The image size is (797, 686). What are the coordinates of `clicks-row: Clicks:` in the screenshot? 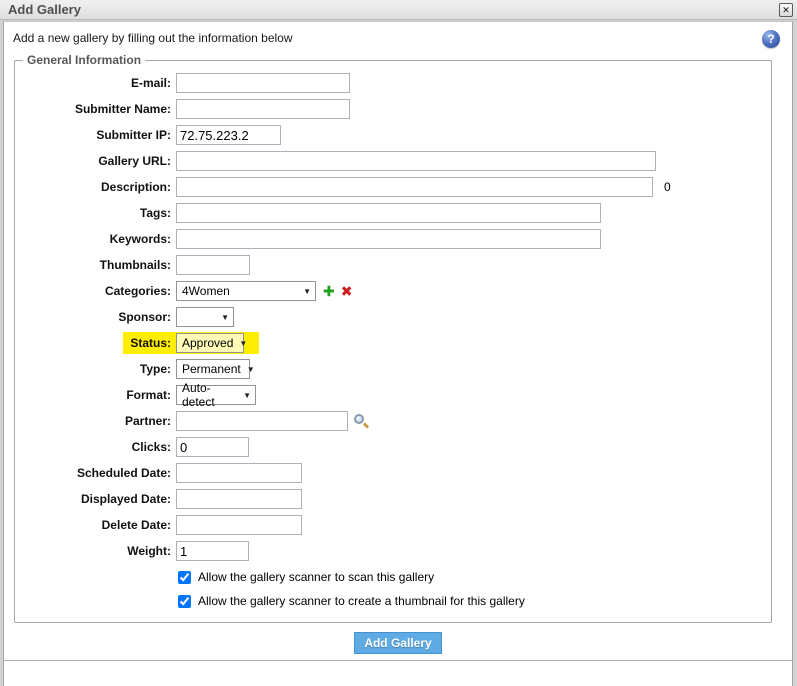 It's located at (389, 447).